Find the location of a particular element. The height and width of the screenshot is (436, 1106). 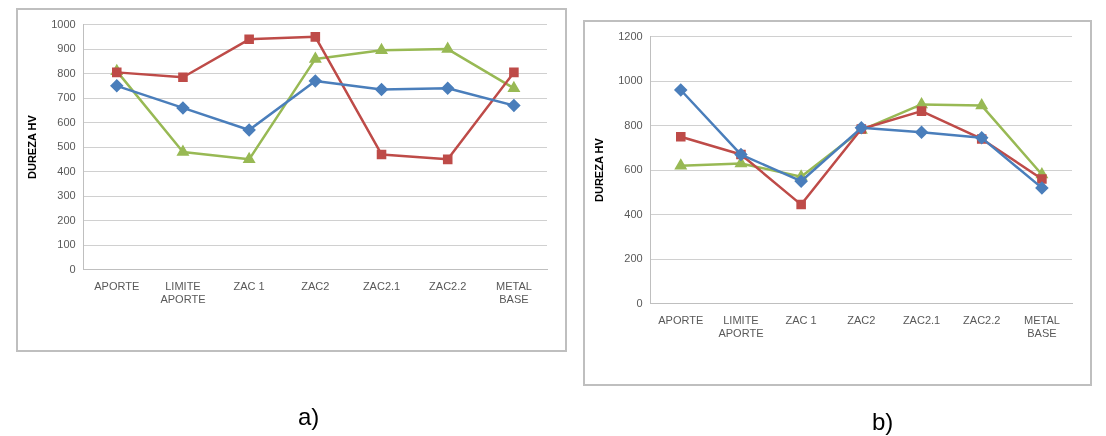

text: b) is located at coordinates (883, 422).